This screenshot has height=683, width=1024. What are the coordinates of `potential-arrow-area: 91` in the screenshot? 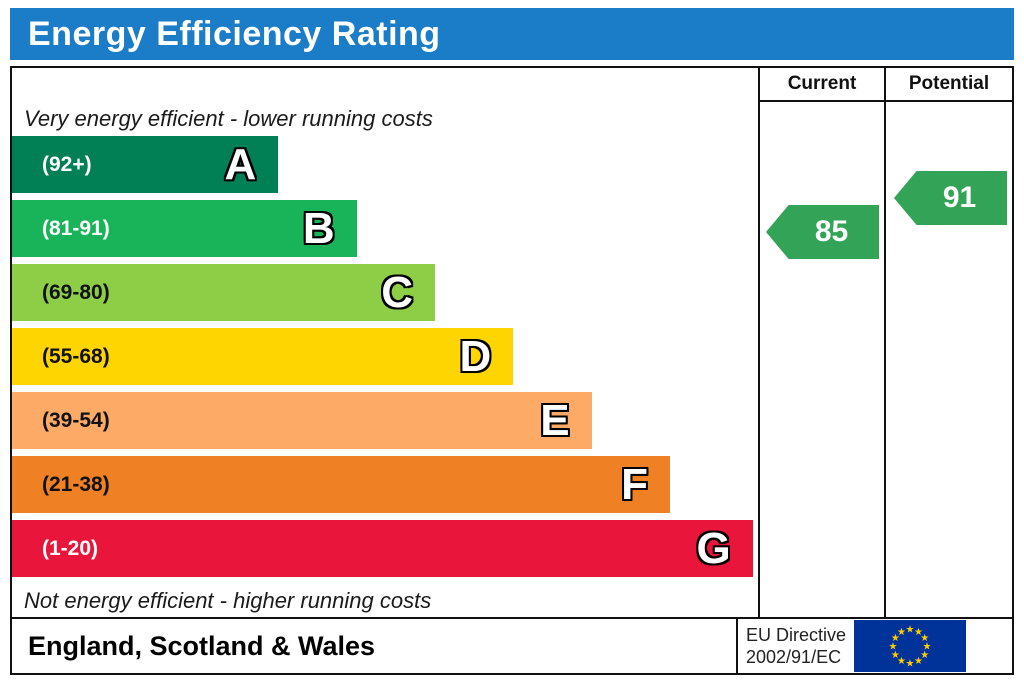 It's located at (949, 359).